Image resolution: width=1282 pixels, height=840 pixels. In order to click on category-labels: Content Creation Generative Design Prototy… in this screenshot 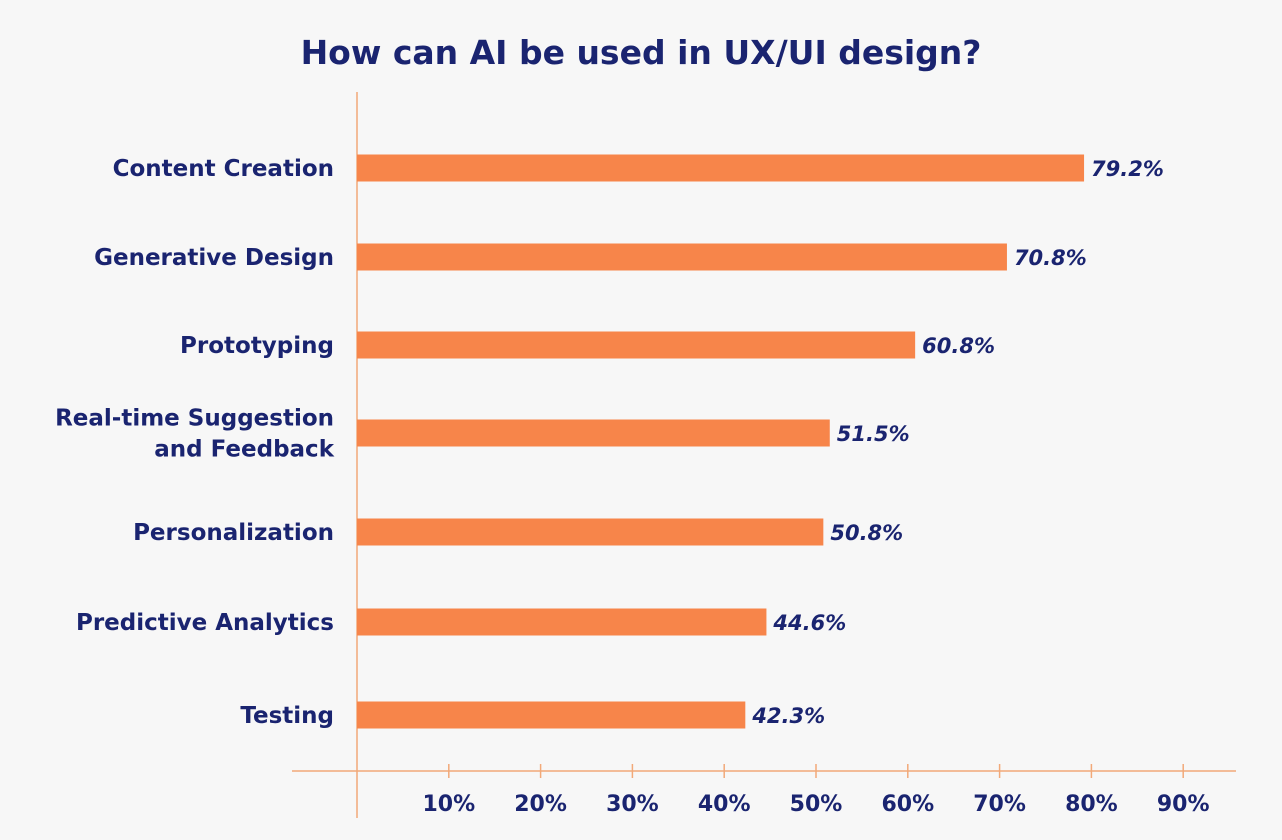, I will do `click(195, 442)`.